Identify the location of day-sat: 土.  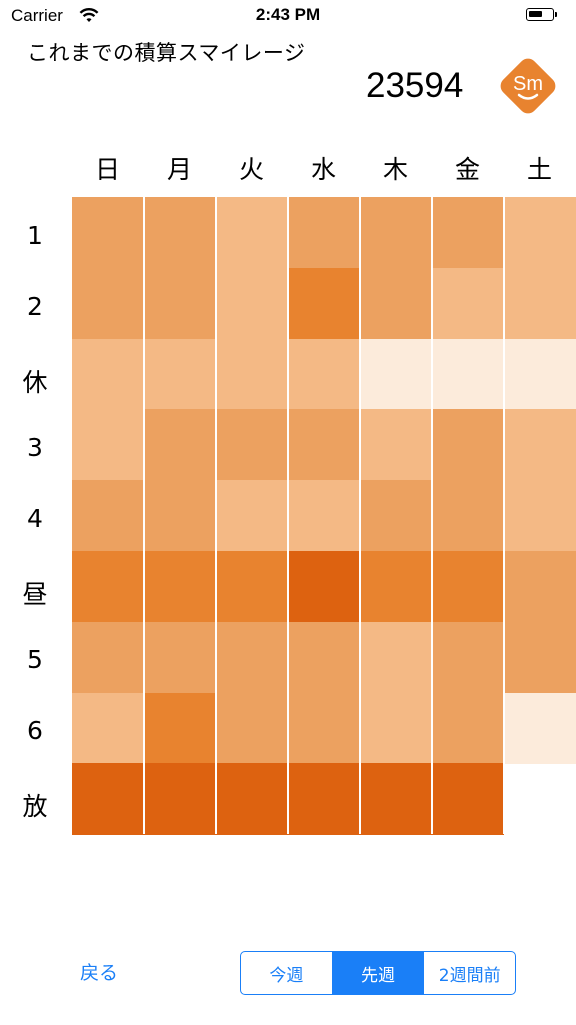
(539, 169).